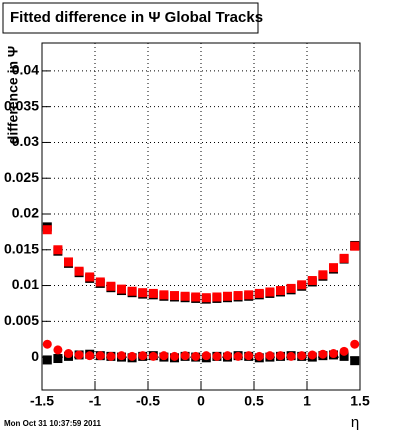  Describe the element at coordinates (136, 17) in the screenshot. I see `chart-title: Fitted difference in Ψ Global Tracks` at that location.